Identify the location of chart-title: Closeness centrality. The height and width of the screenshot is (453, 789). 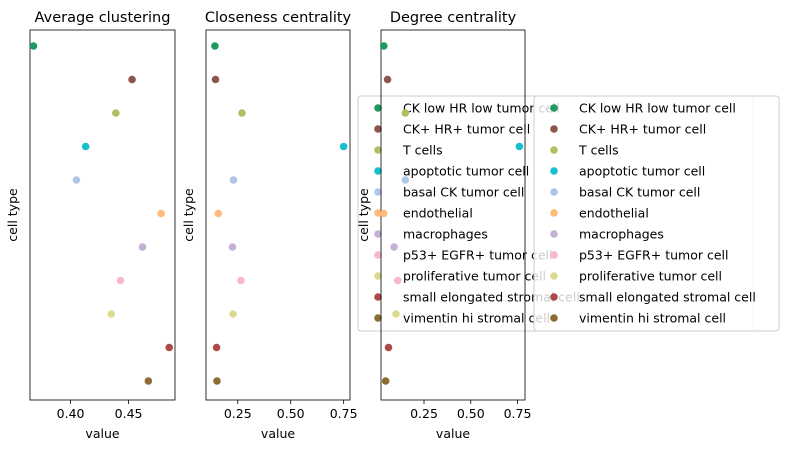
(278, 18).